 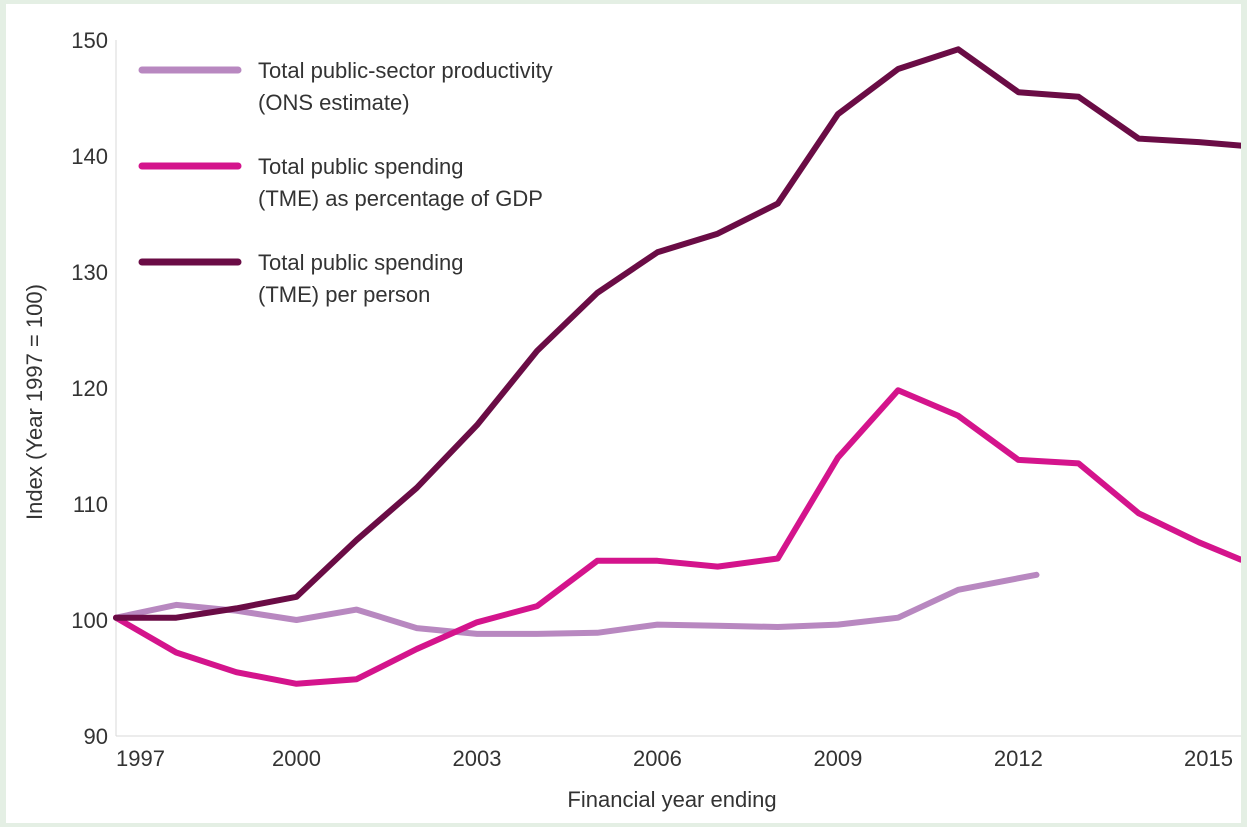 I want to click on x-axis-title: Financial year ending, so click(x=671, y=799).